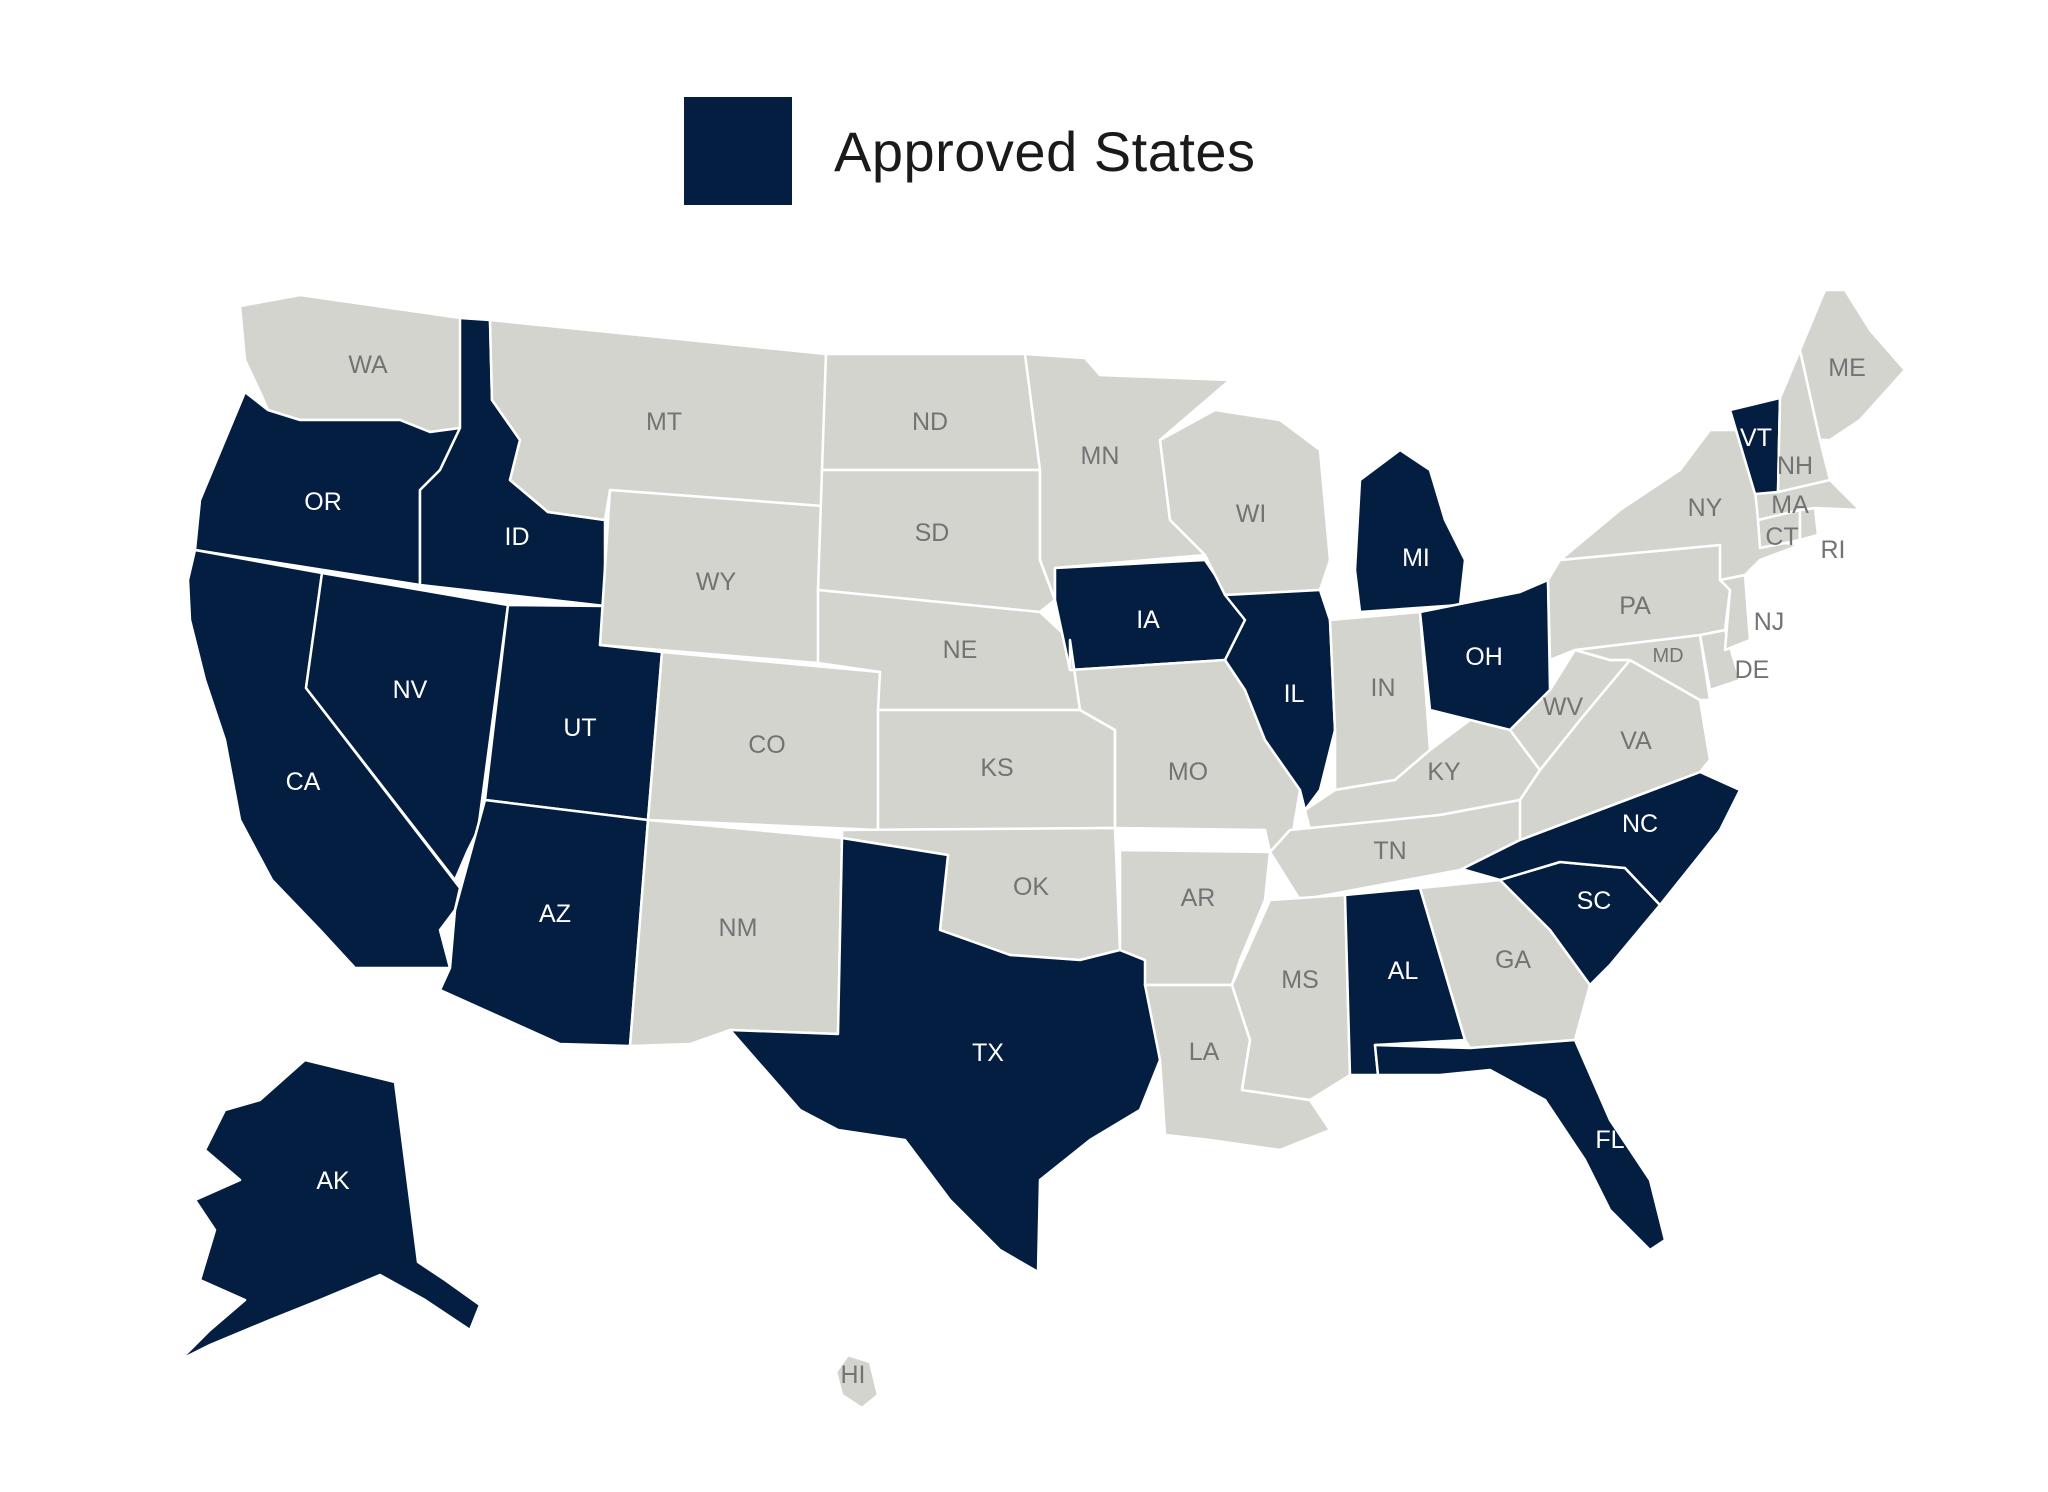  I want to click on state-label-la: LA, so click(1204, 1052).